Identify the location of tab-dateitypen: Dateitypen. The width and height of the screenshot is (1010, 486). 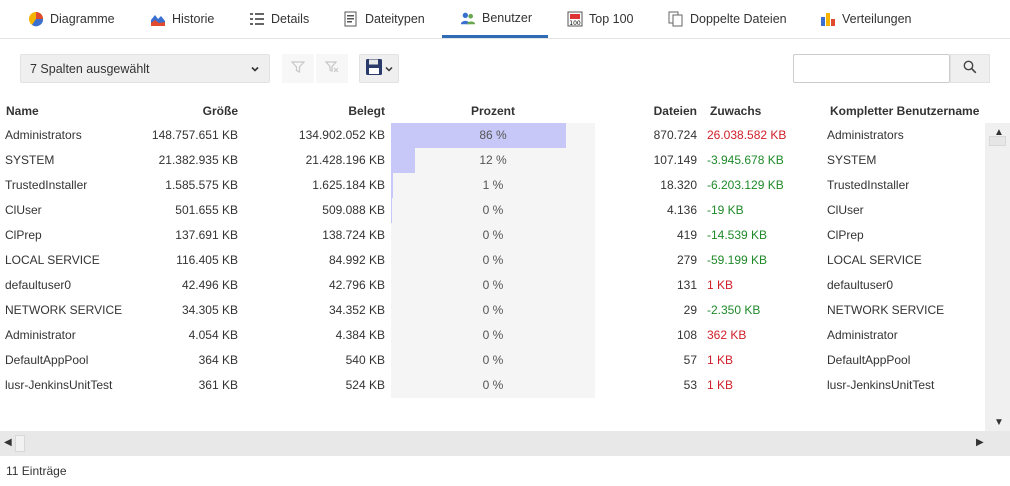
(384, 19).